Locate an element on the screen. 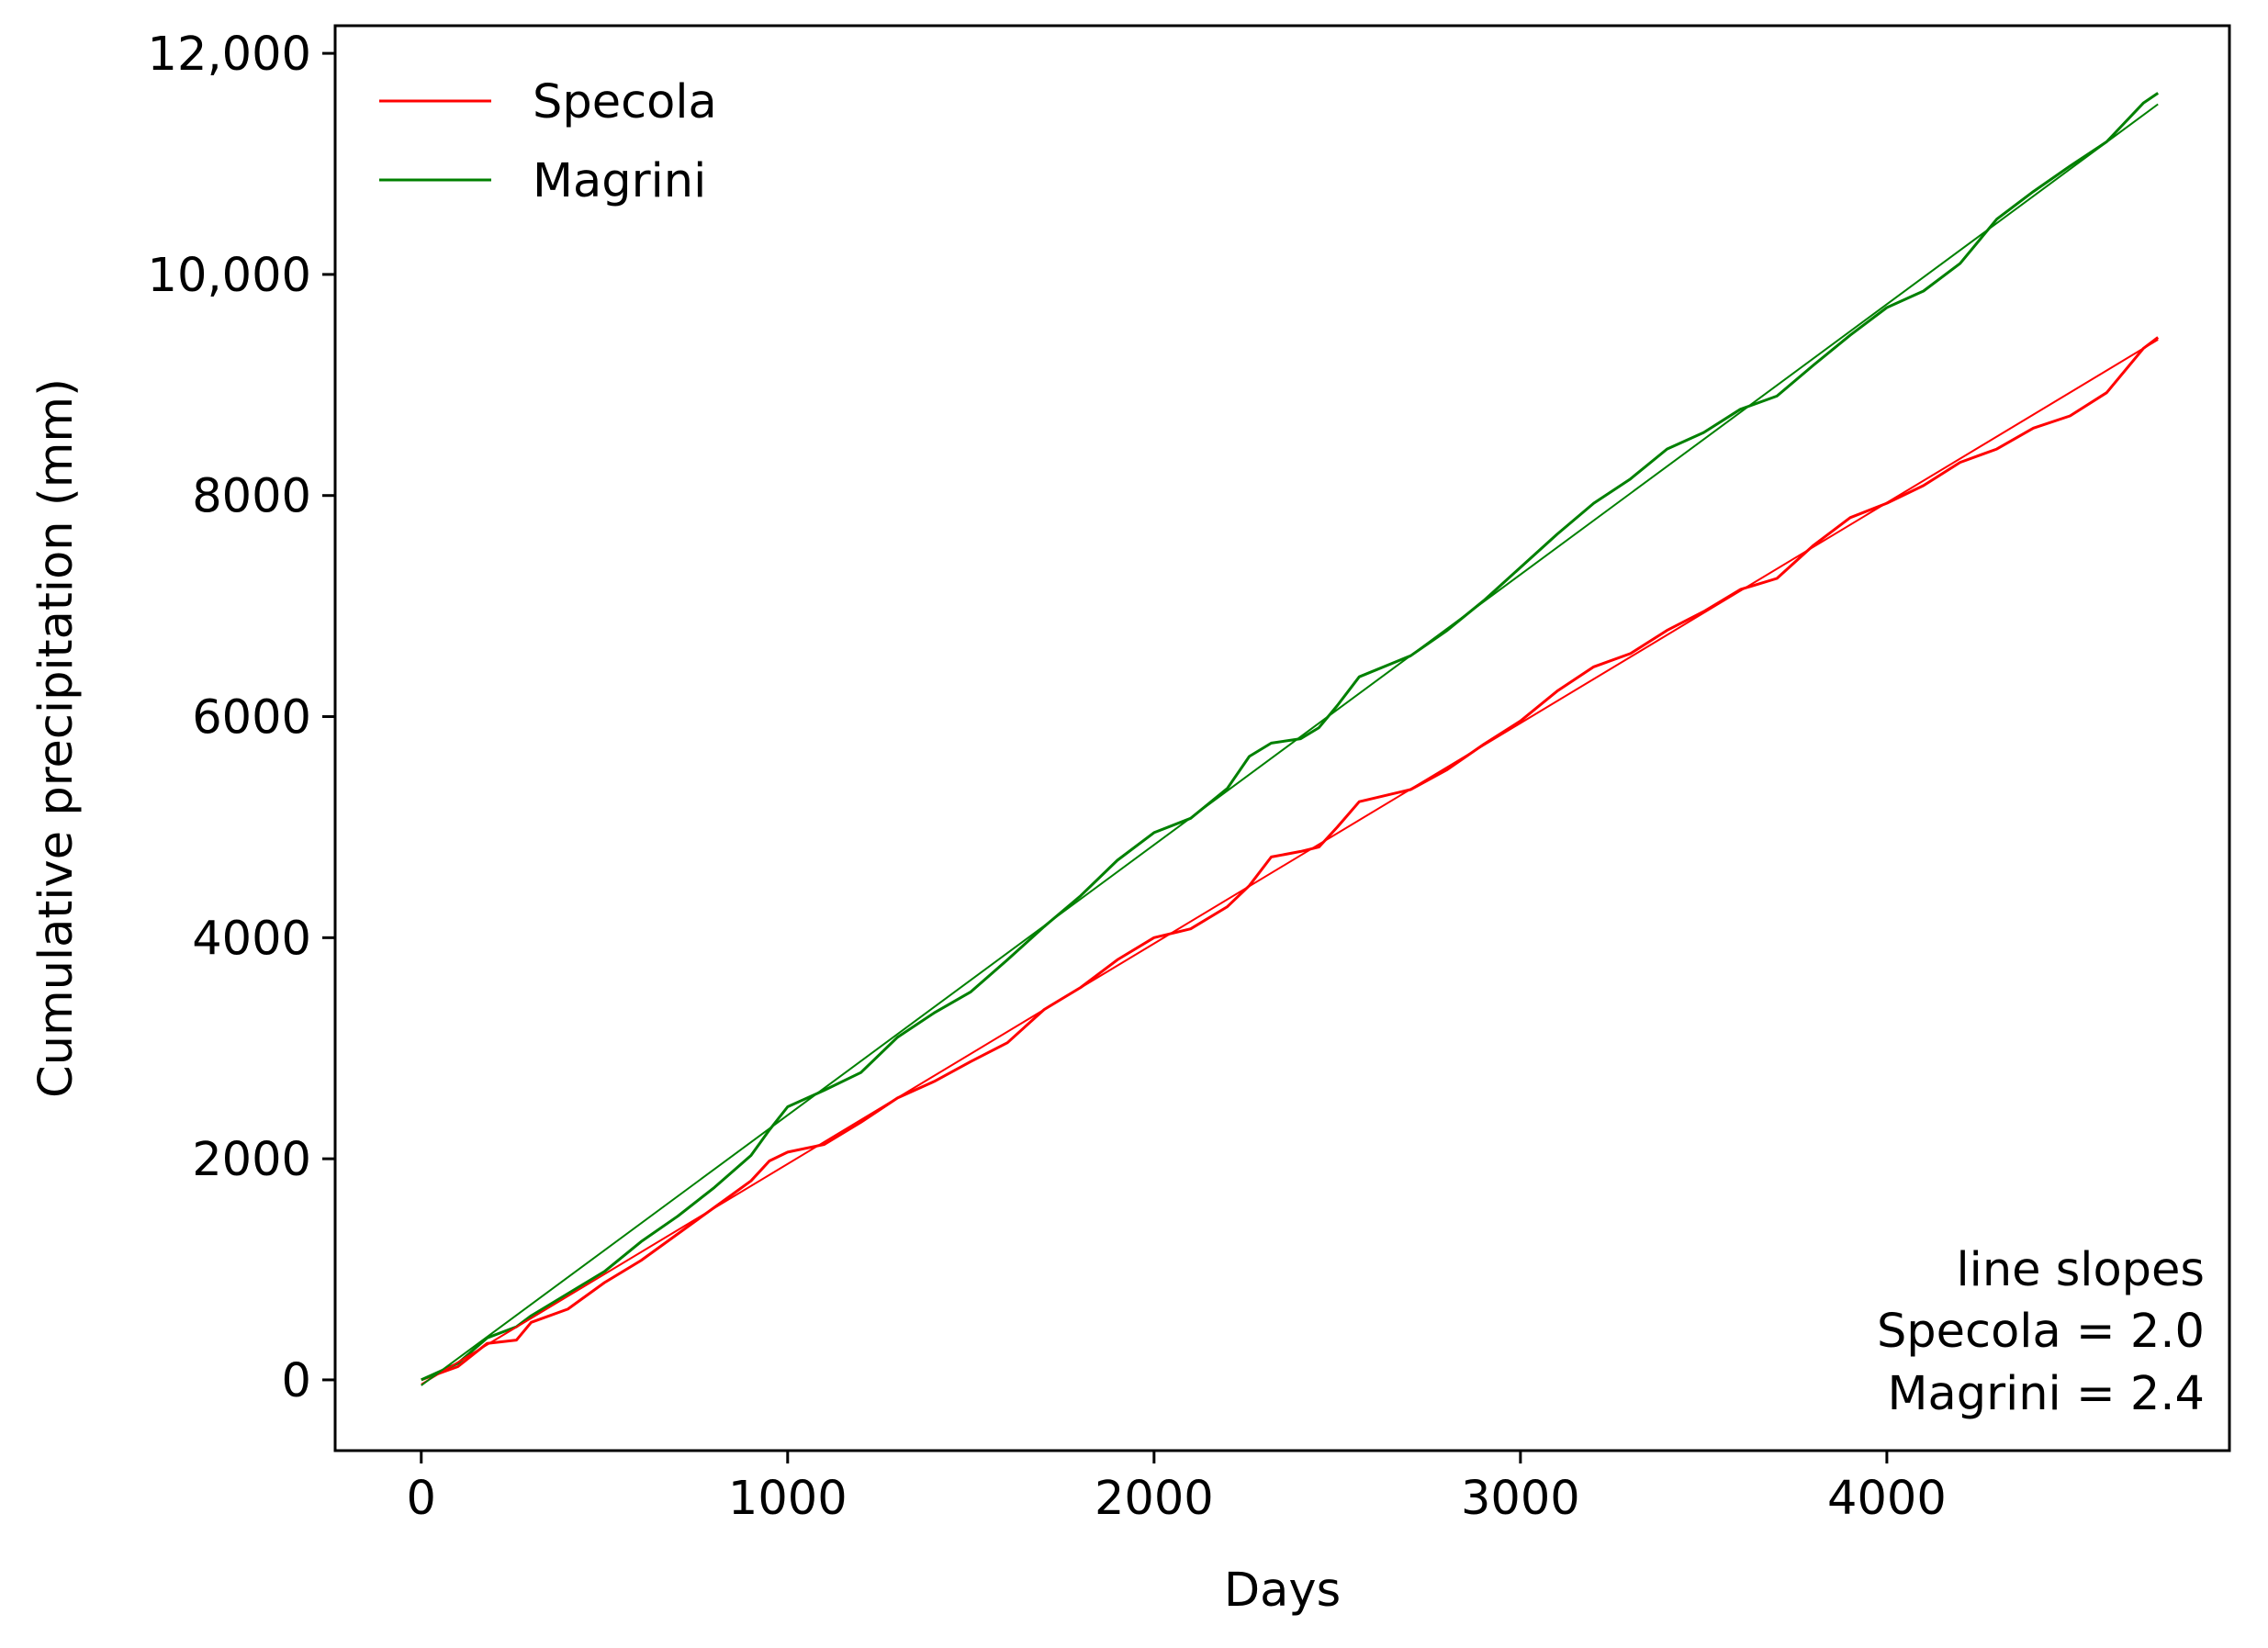 The image size is (2268, 1648). x-tick-label: 4000 is located at coordinates (1887, 1499).